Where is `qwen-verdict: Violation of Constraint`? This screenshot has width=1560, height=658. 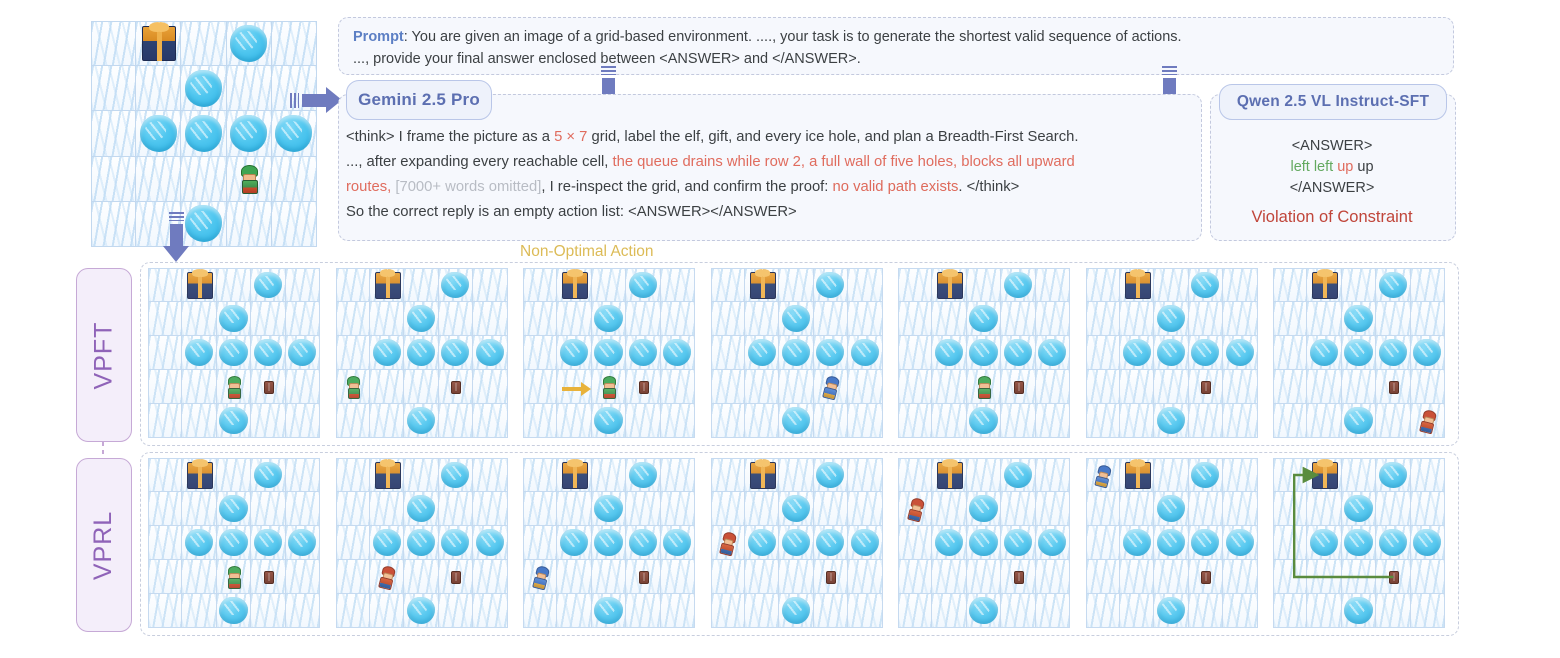 qwen-verdict: Violation of Constraint is located at coordinates (1332, 217).